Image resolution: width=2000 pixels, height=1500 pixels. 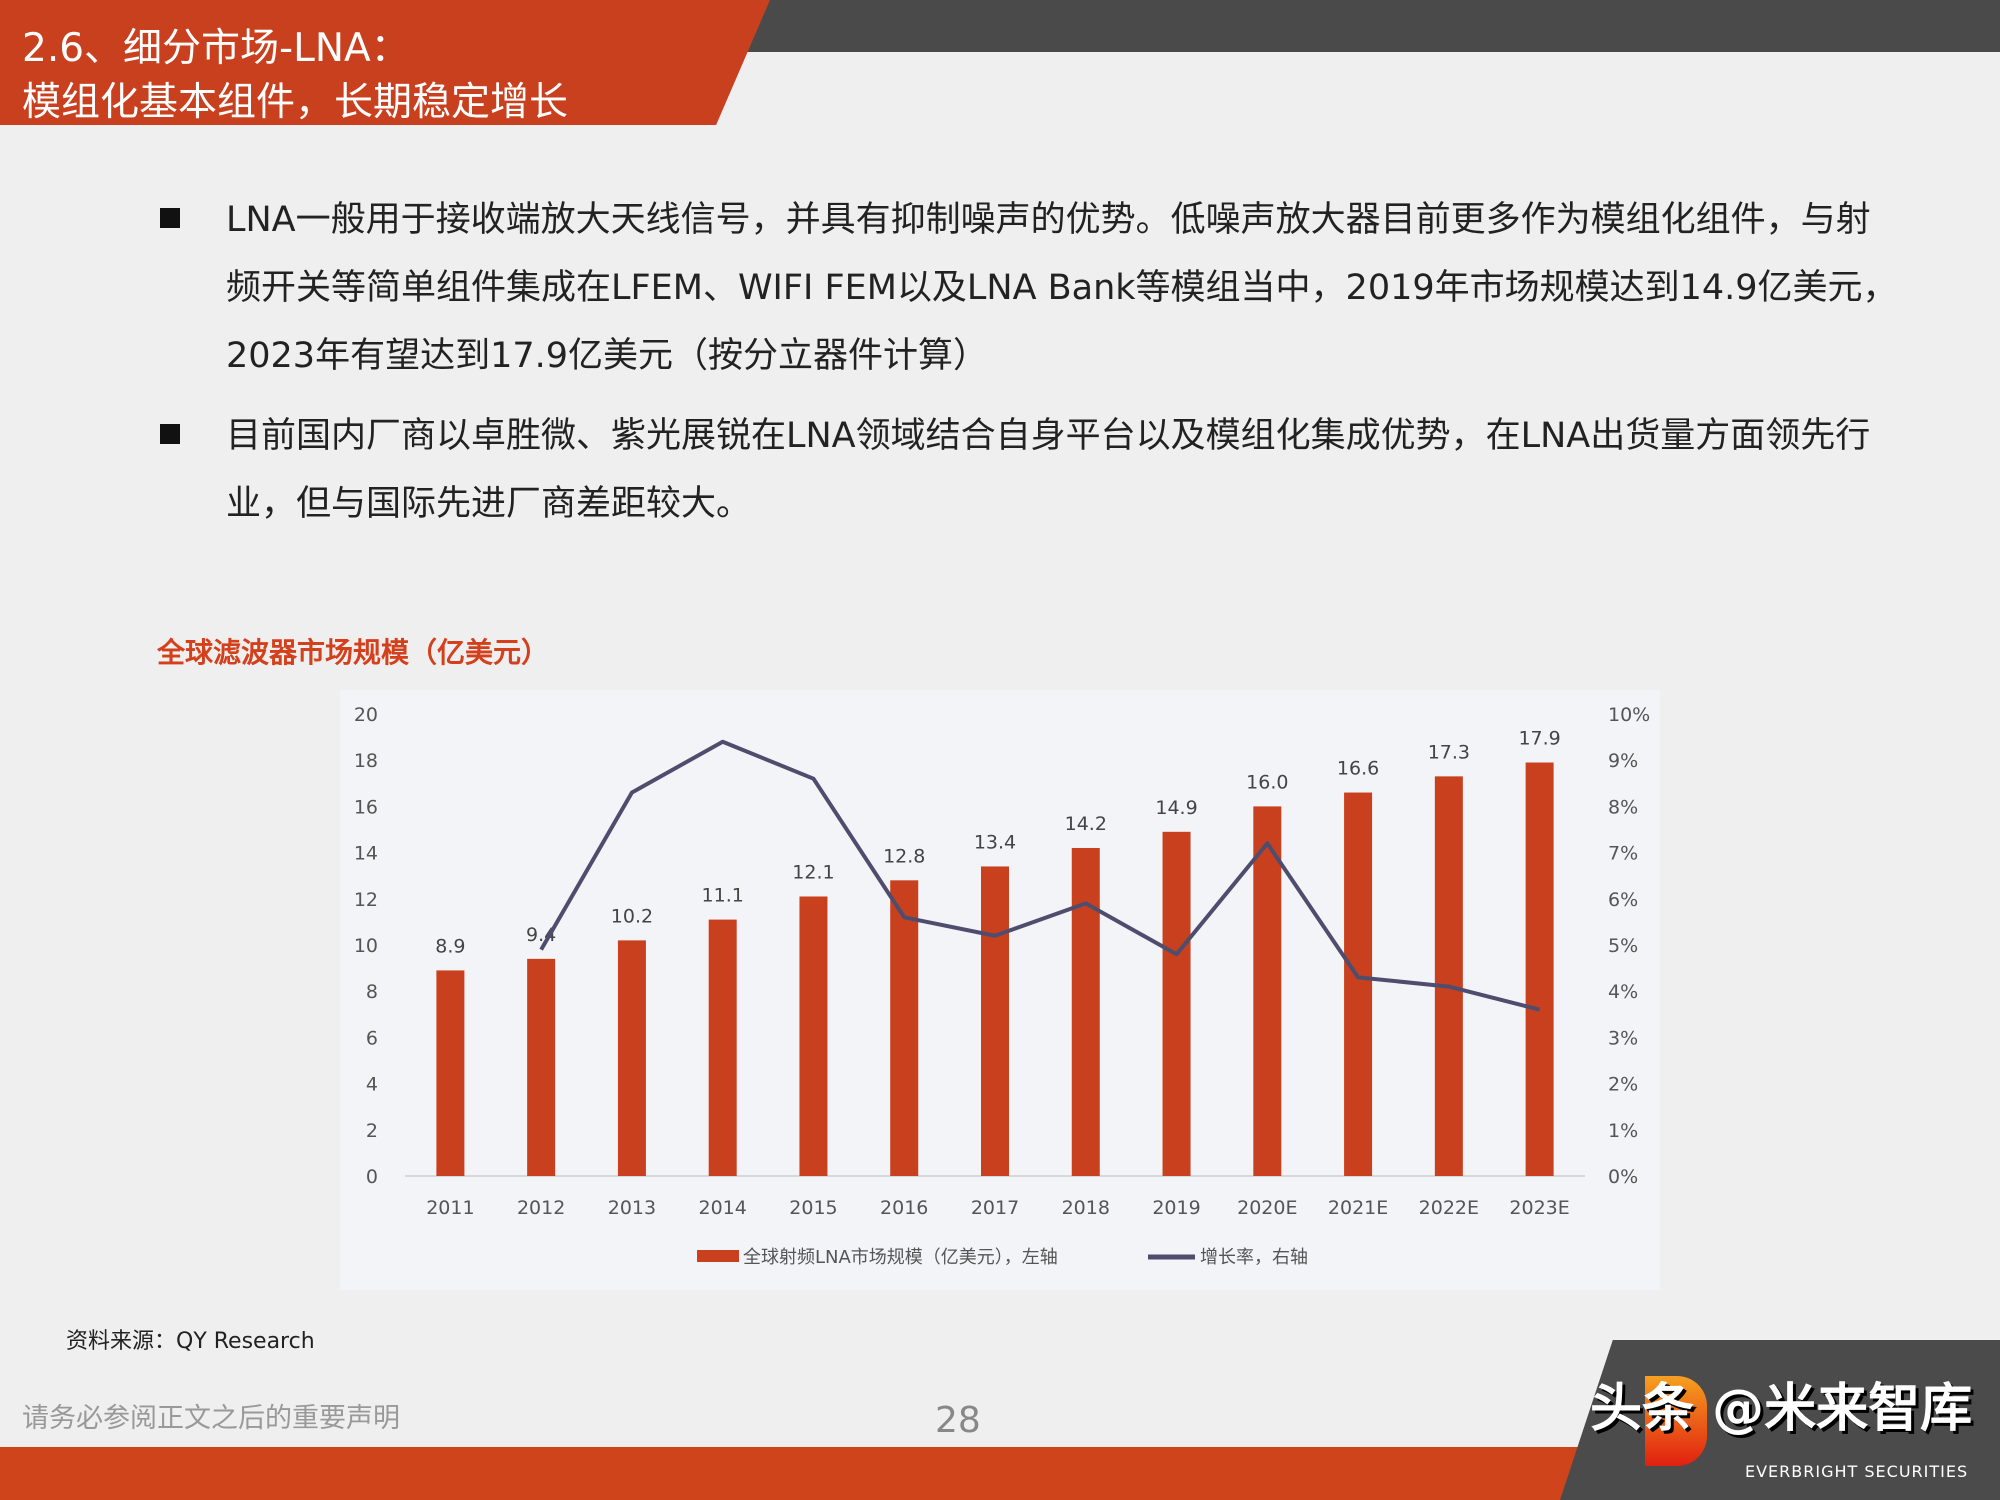 I want to click on right-axis-tick: 8%, so click(x=1623, y=807).